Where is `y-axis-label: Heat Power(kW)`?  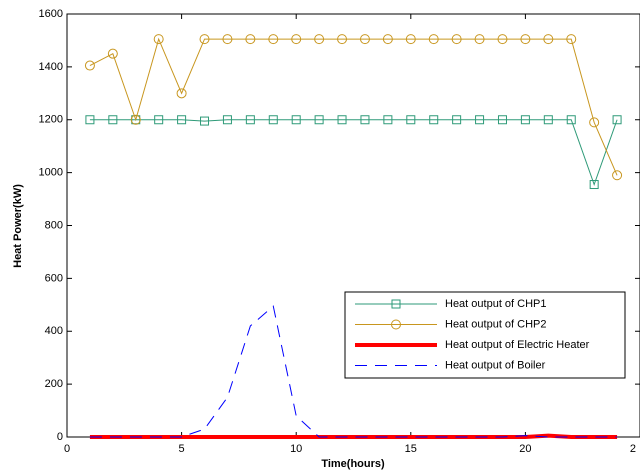
y-axis-label: Heat Power(kW) is located at coordinates (18, 226).